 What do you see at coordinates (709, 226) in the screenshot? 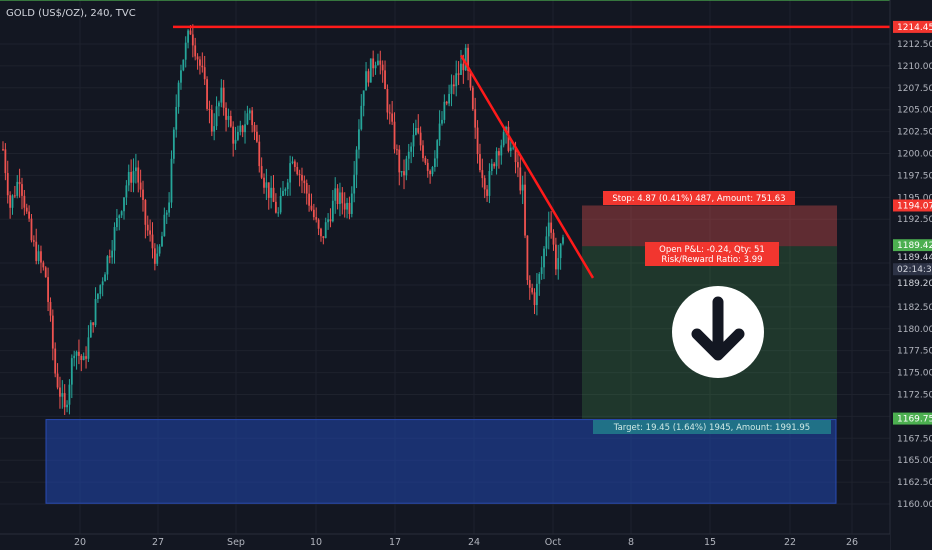
I see `stop-loss-zone` at bounding box center [709, 226].